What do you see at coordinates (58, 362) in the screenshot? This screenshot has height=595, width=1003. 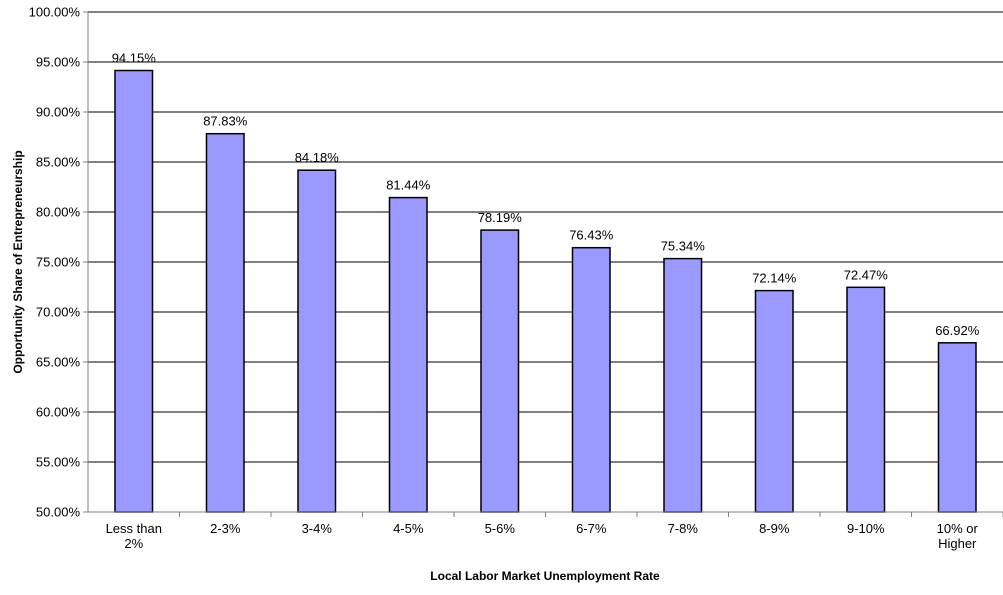 I see `y-tick-label: 65.00%` at bounding box center [58, 362].